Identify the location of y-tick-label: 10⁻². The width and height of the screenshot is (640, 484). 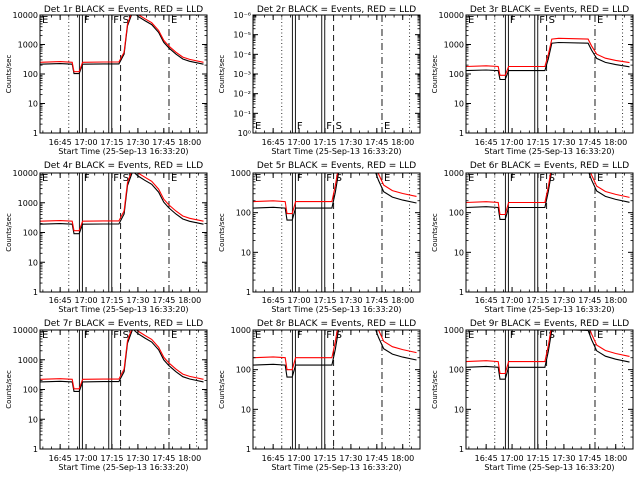
(242, 94).